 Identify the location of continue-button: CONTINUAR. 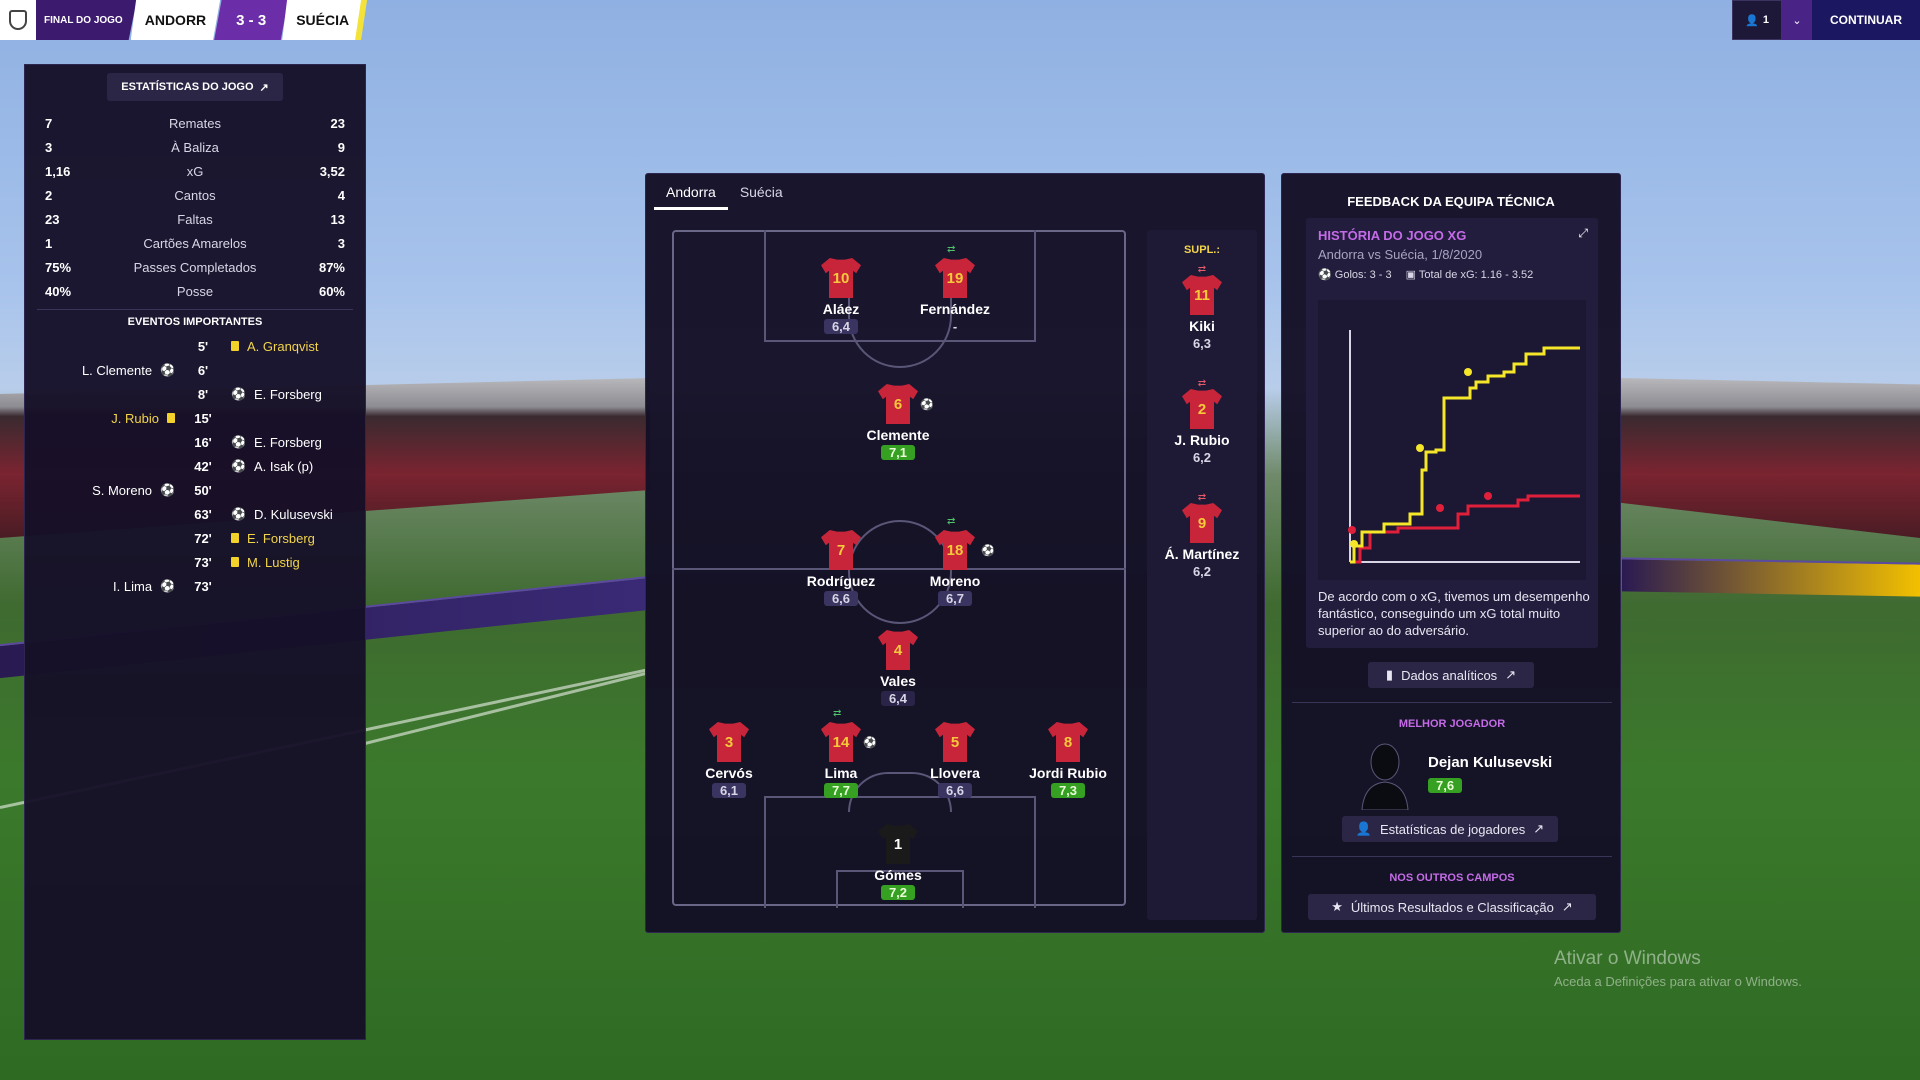
(1866, 20).